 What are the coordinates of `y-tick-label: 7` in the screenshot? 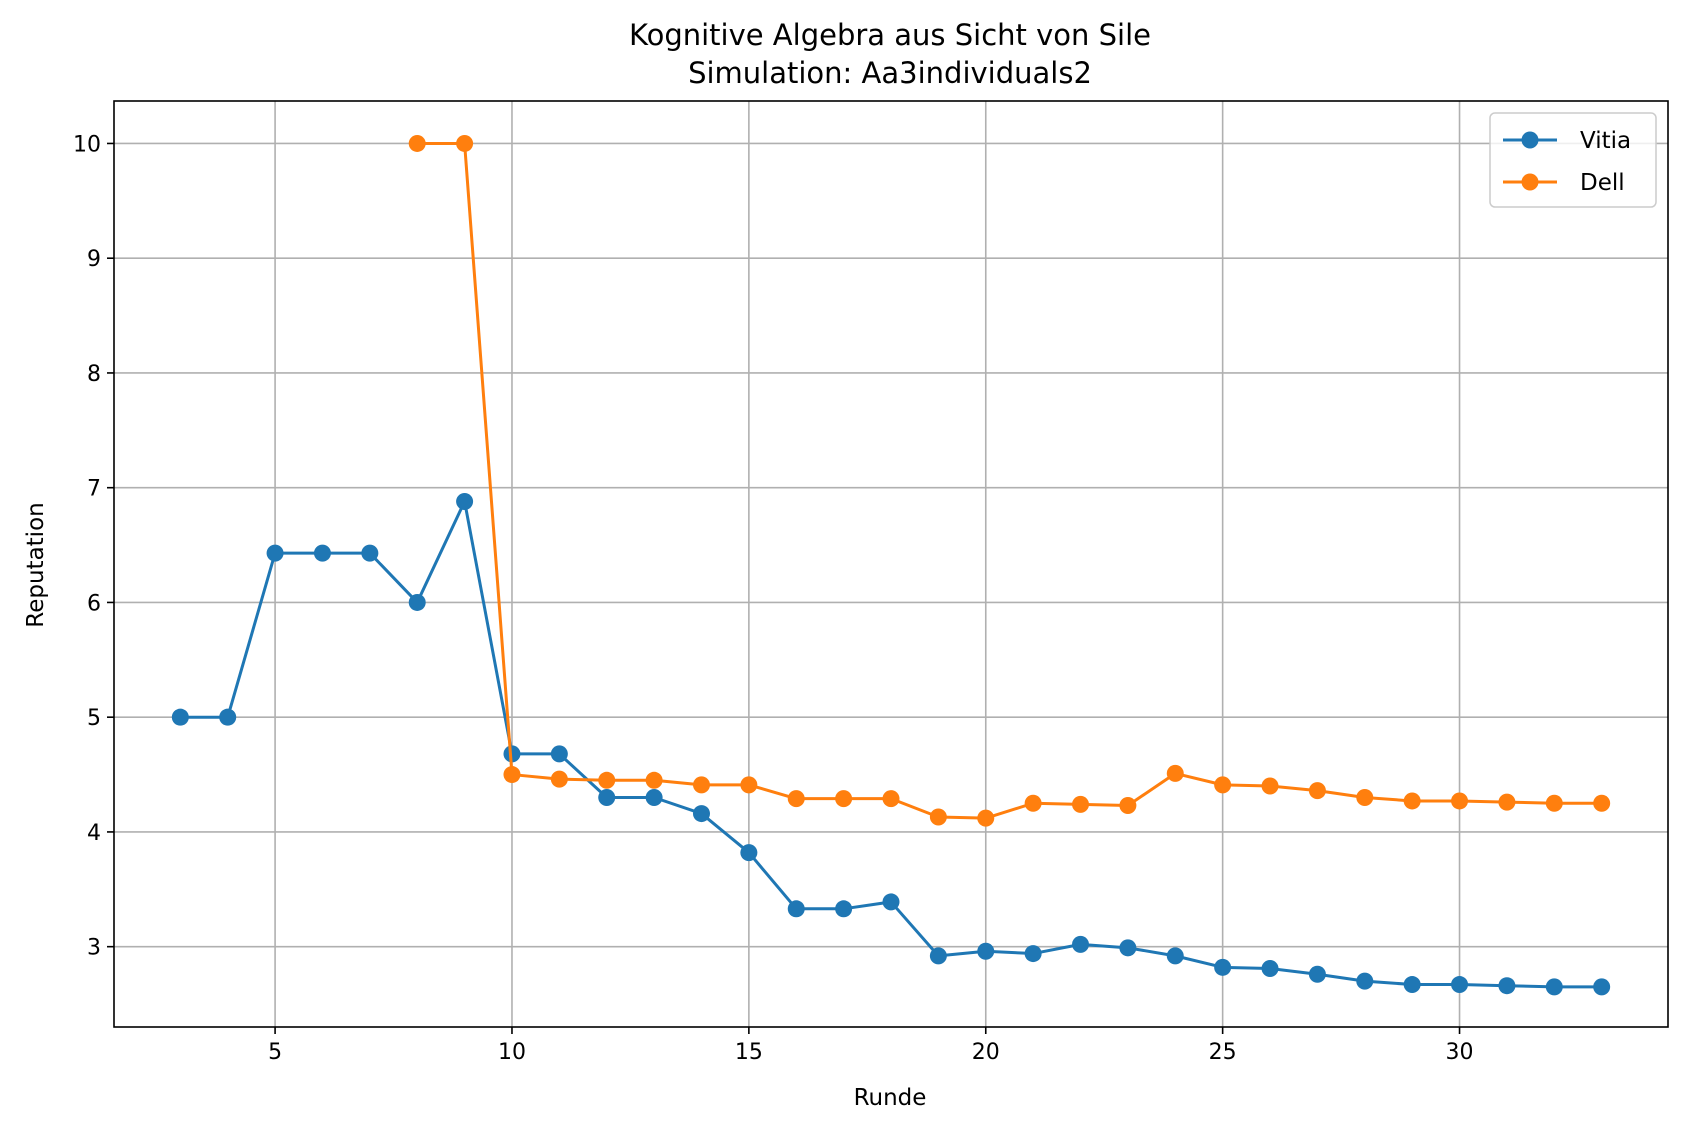 It's located at (94, 489).